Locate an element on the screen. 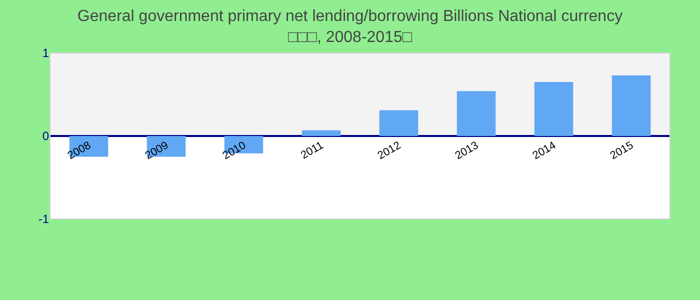 The height and width of the screenshot is (300, 700). x-tick-label: 2015 is located at coordinates (622, 150).